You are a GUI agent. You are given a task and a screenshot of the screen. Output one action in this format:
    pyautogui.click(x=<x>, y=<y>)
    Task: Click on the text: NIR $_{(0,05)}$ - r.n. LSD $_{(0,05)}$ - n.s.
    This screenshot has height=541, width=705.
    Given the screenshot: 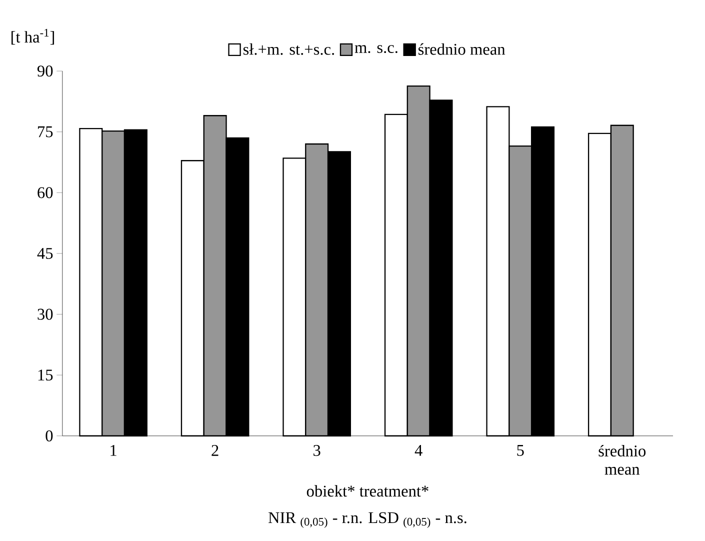 What is the action you would take?
    pyautogui.click(x=367, y=520)
    